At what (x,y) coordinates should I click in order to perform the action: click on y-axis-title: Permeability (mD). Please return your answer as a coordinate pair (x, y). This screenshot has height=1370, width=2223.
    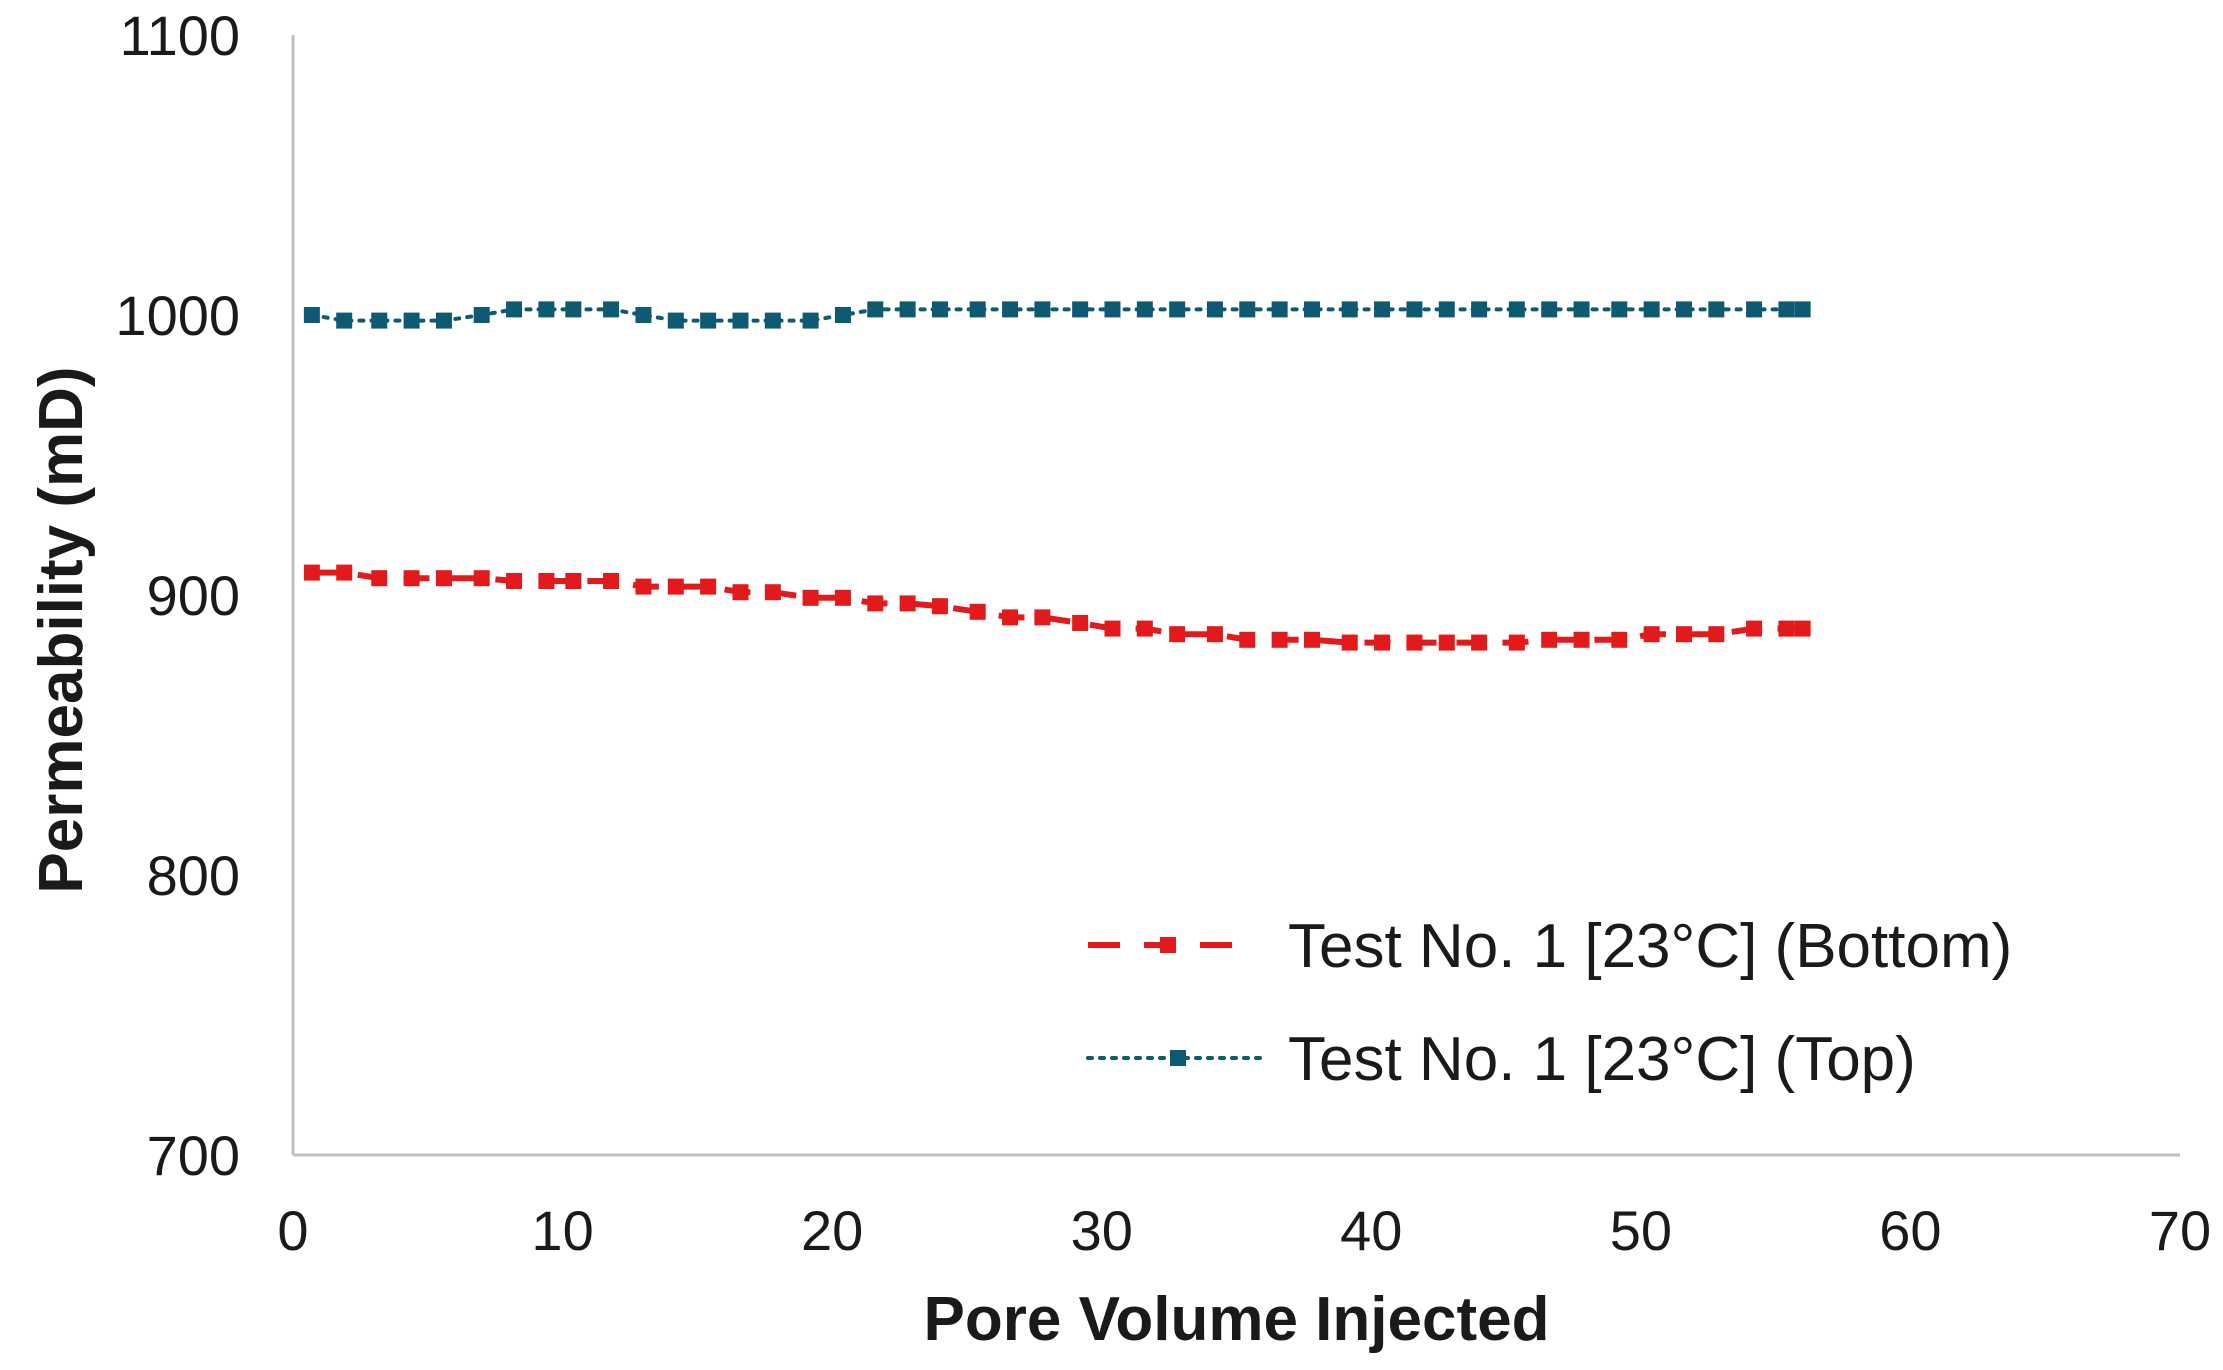
    Looking at the image, I should click on (61, 629).